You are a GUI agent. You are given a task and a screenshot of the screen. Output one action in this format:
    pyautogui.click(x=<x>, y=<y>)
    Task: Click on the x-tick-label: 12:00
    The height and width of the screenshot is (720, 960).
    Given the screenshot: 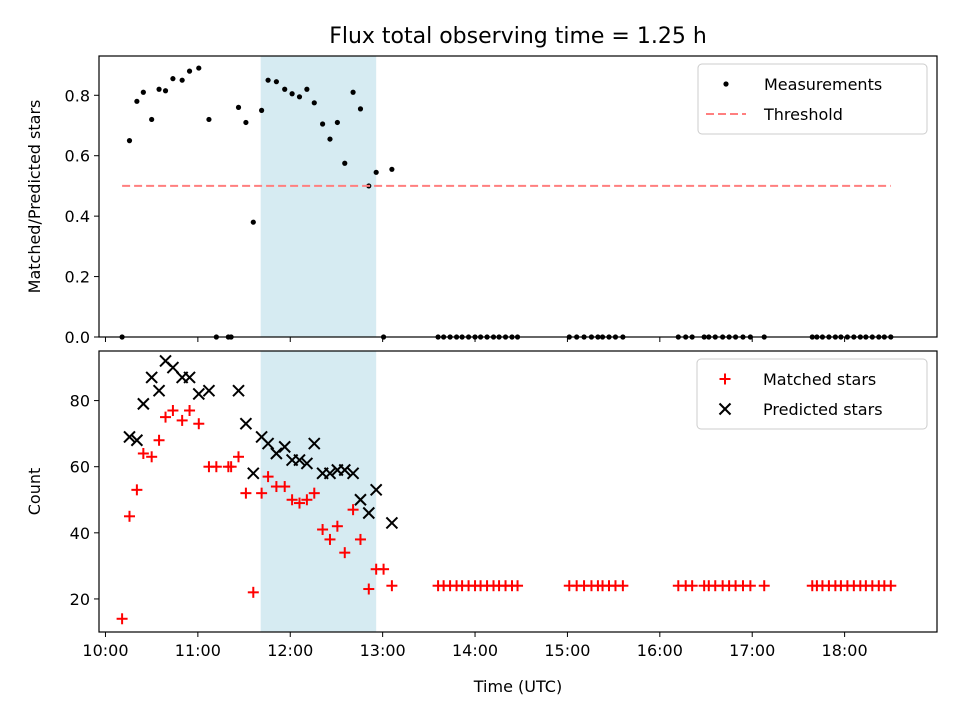 What is the action you would take?
    pyautogui.click(x=290, y=650)
    